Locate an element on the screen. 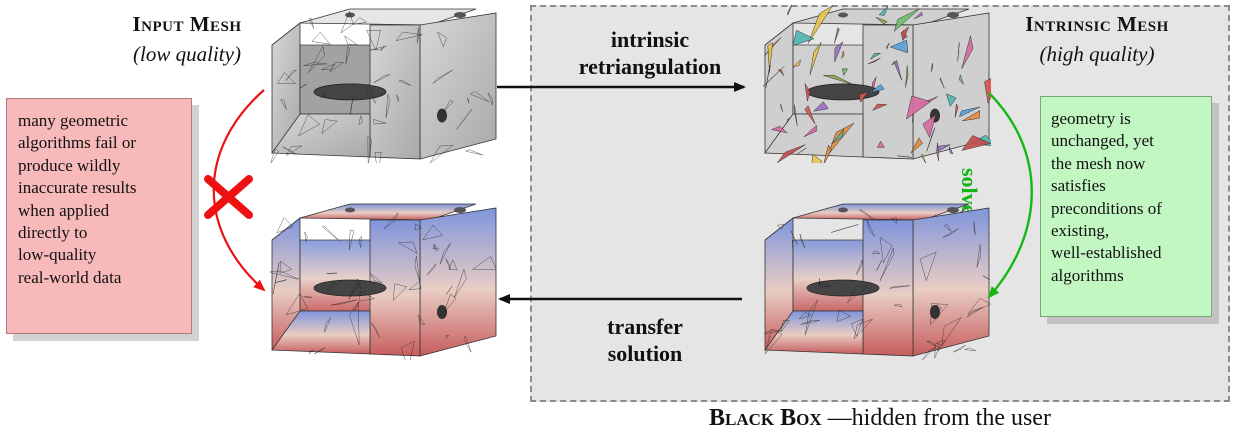 Image resolution: width=1234 pixels, height=437 pixels. intrinsic-mesh-title: Intrinsic Mesh is located at coordinates (1097, 24).